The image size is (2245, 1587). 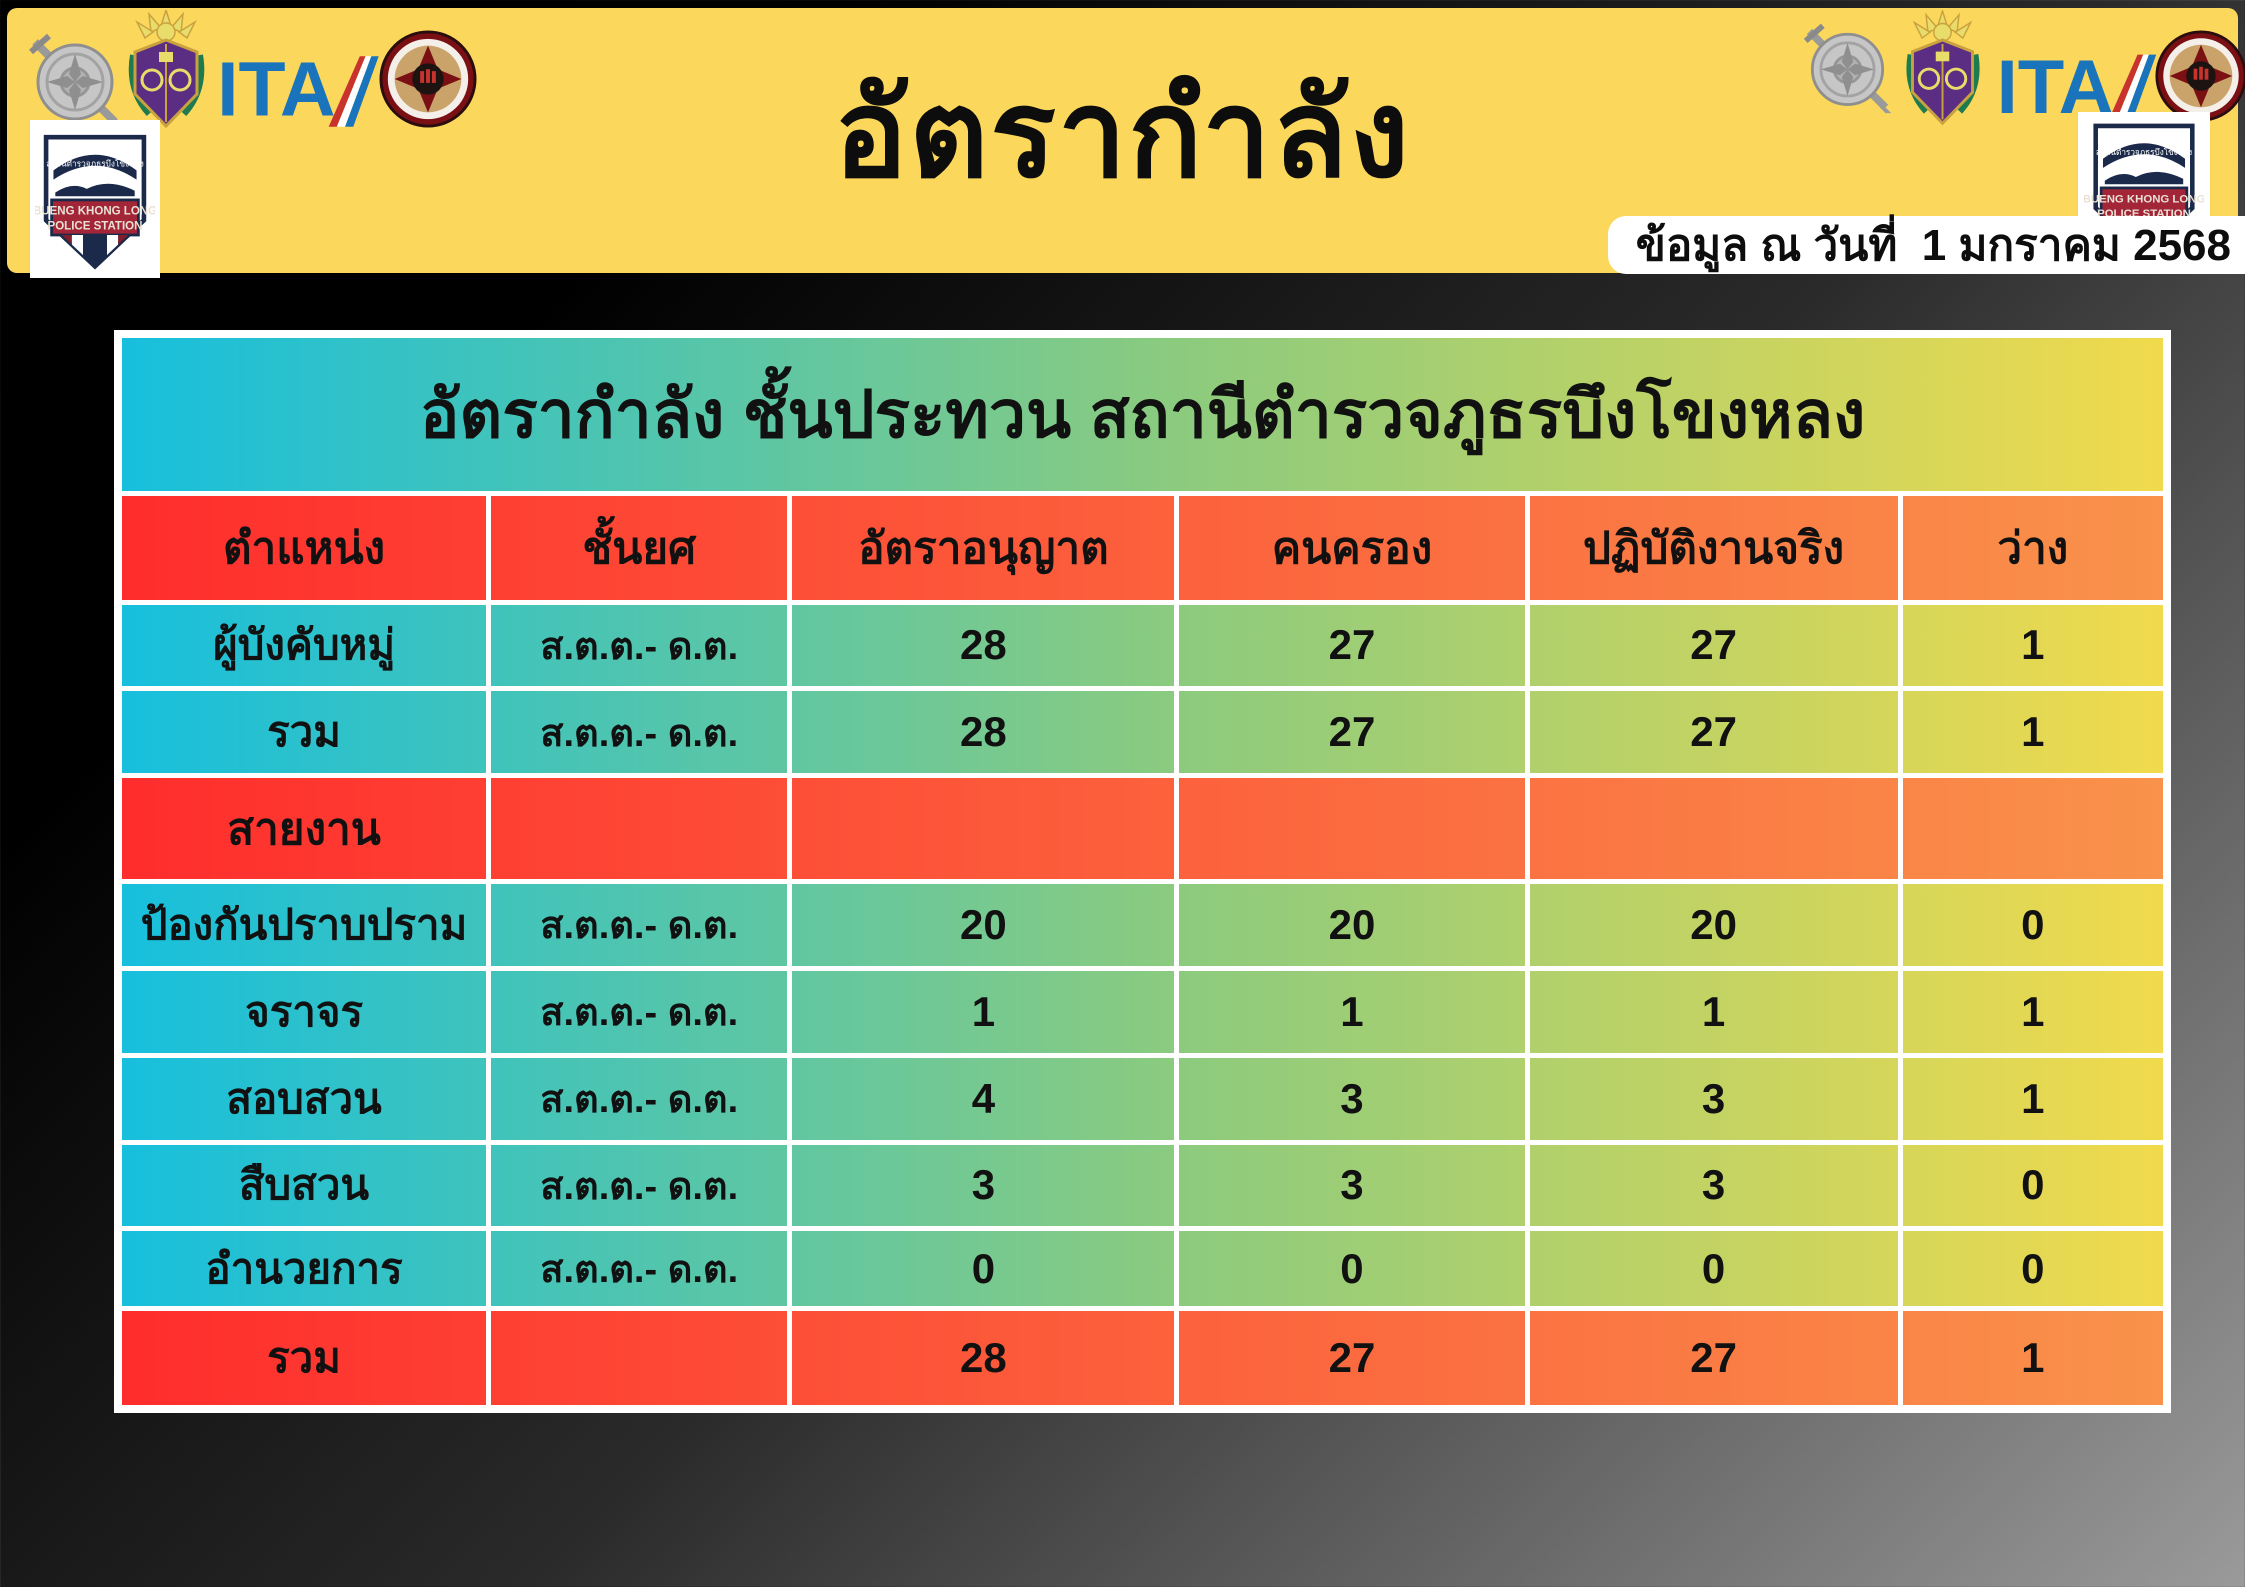 I want to click on row-label: สืบสวน, so click(x=307, y=1185).